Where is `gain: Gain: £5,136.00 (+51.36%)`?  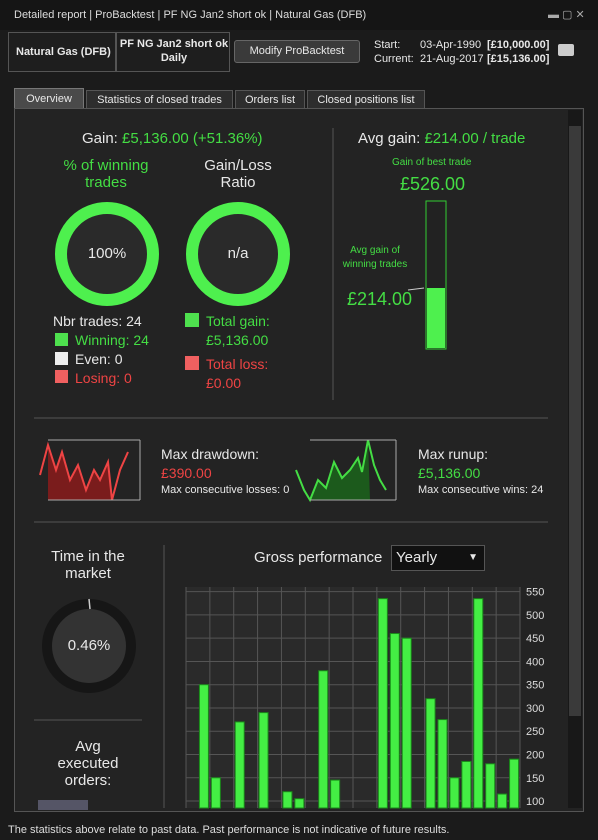 gain: Gain: £5,136.00 (+51.36%) is located at coordinates (172, 138).